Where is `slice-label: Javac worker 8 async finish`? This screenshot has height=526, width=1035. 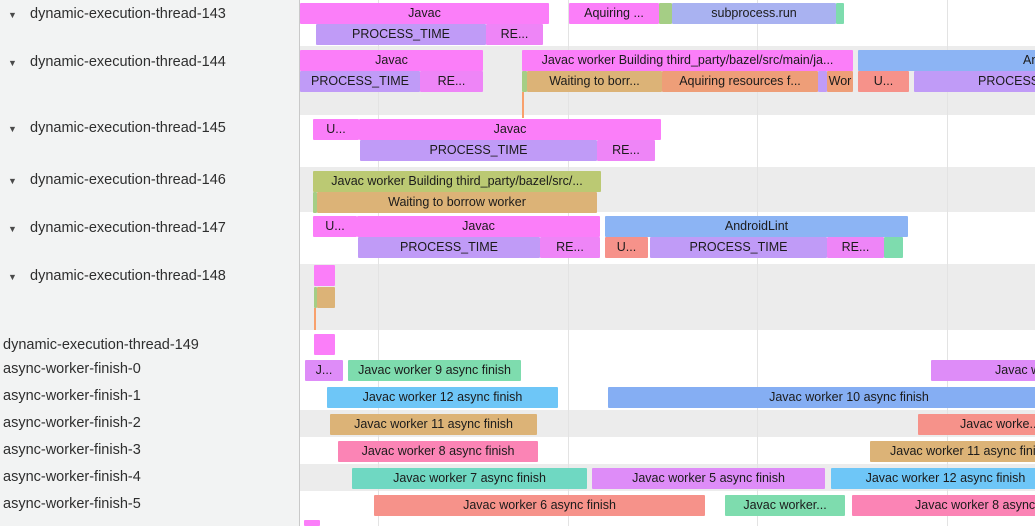 slice-label: Javac worker 8 async finish is located at coordinates (975, 505).